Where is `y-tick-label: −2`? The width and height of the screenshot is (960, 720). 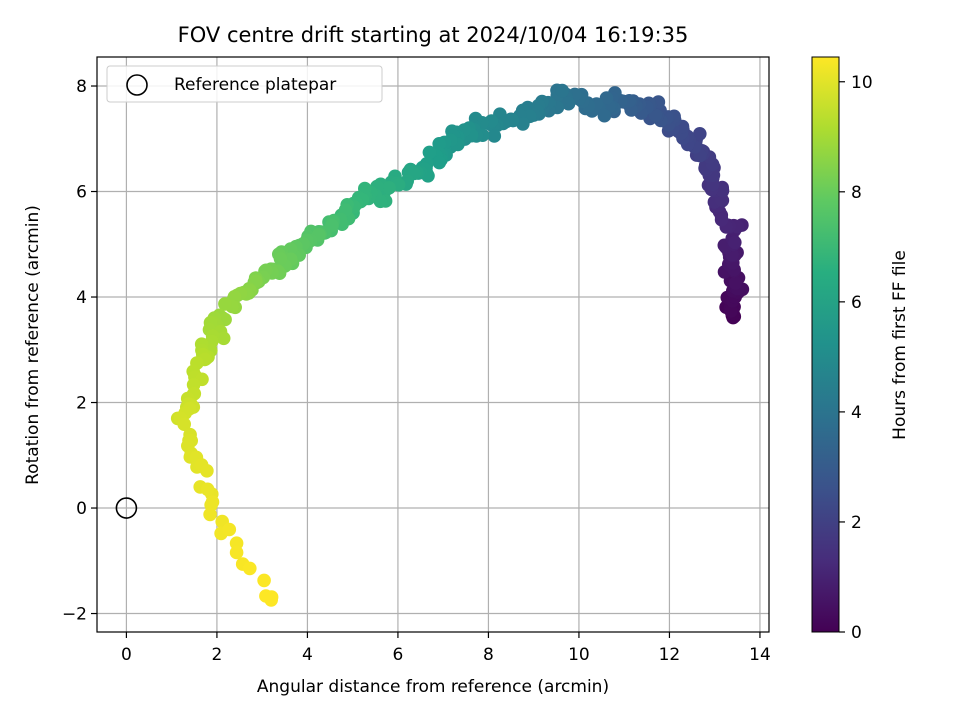
y-tick-label: −2 is located at coordinates (74, 615).